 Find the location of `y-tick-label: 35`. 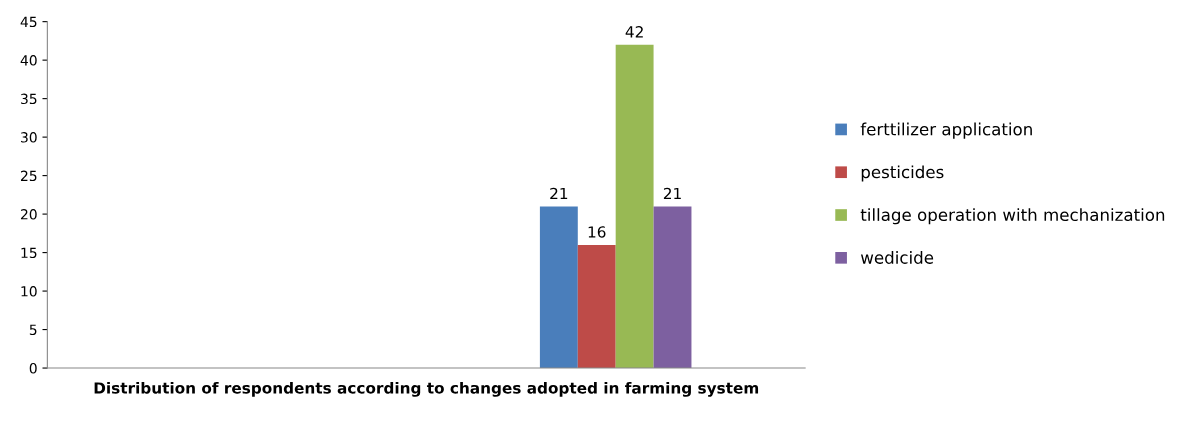

y-tick-label: 35 is located at coordinates (29, 99).